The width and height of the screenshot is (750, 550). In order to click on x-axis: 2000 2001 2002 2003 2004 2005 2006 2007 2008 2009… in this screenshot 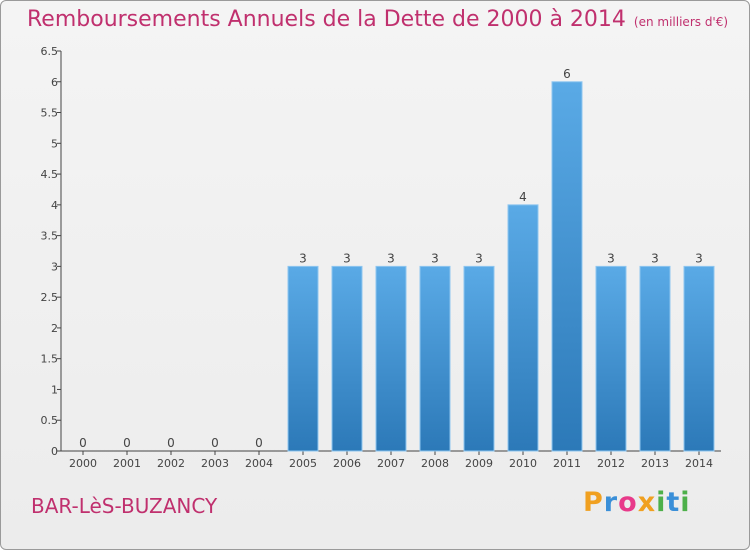, I will do `click(391, 460)`.